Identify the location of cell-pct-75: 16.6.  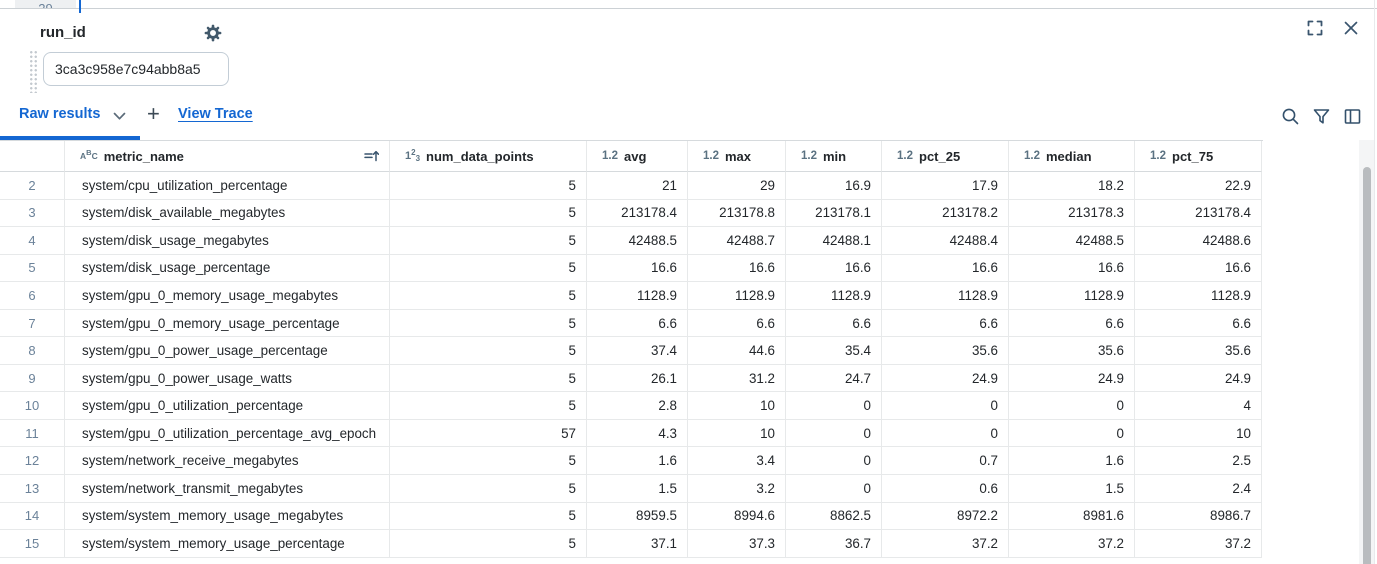
(1198, 268).